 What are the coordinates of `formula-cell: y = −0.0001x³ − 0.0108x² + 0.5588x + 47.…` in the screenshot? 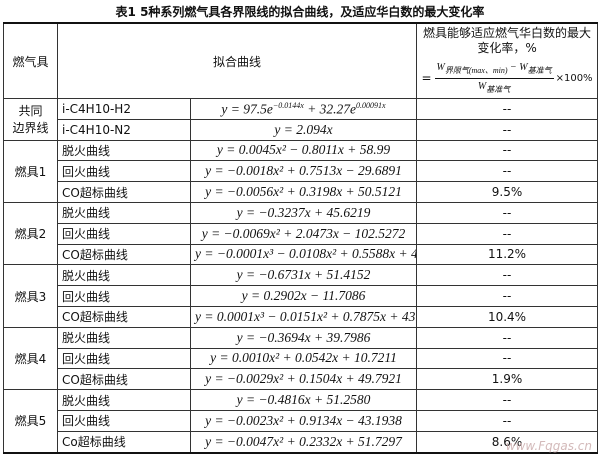 It's located at (303, 254).